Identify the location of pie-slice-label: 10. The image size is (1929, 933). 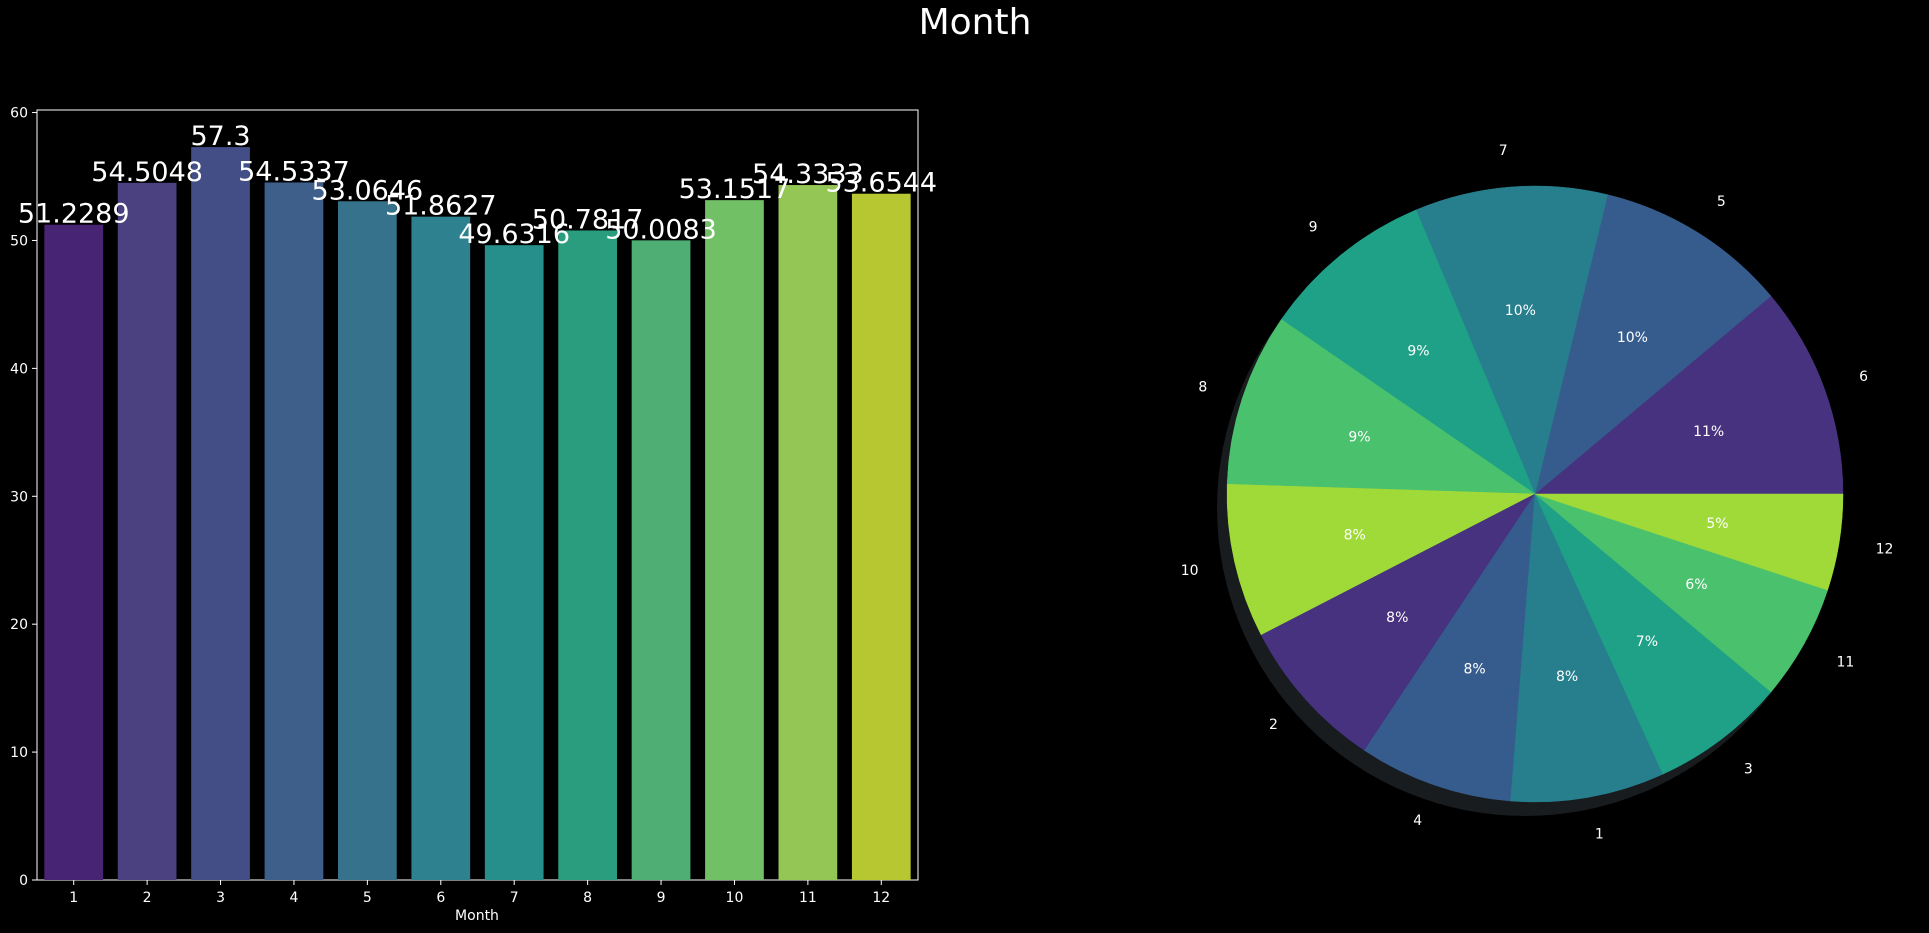
(1190, 571).